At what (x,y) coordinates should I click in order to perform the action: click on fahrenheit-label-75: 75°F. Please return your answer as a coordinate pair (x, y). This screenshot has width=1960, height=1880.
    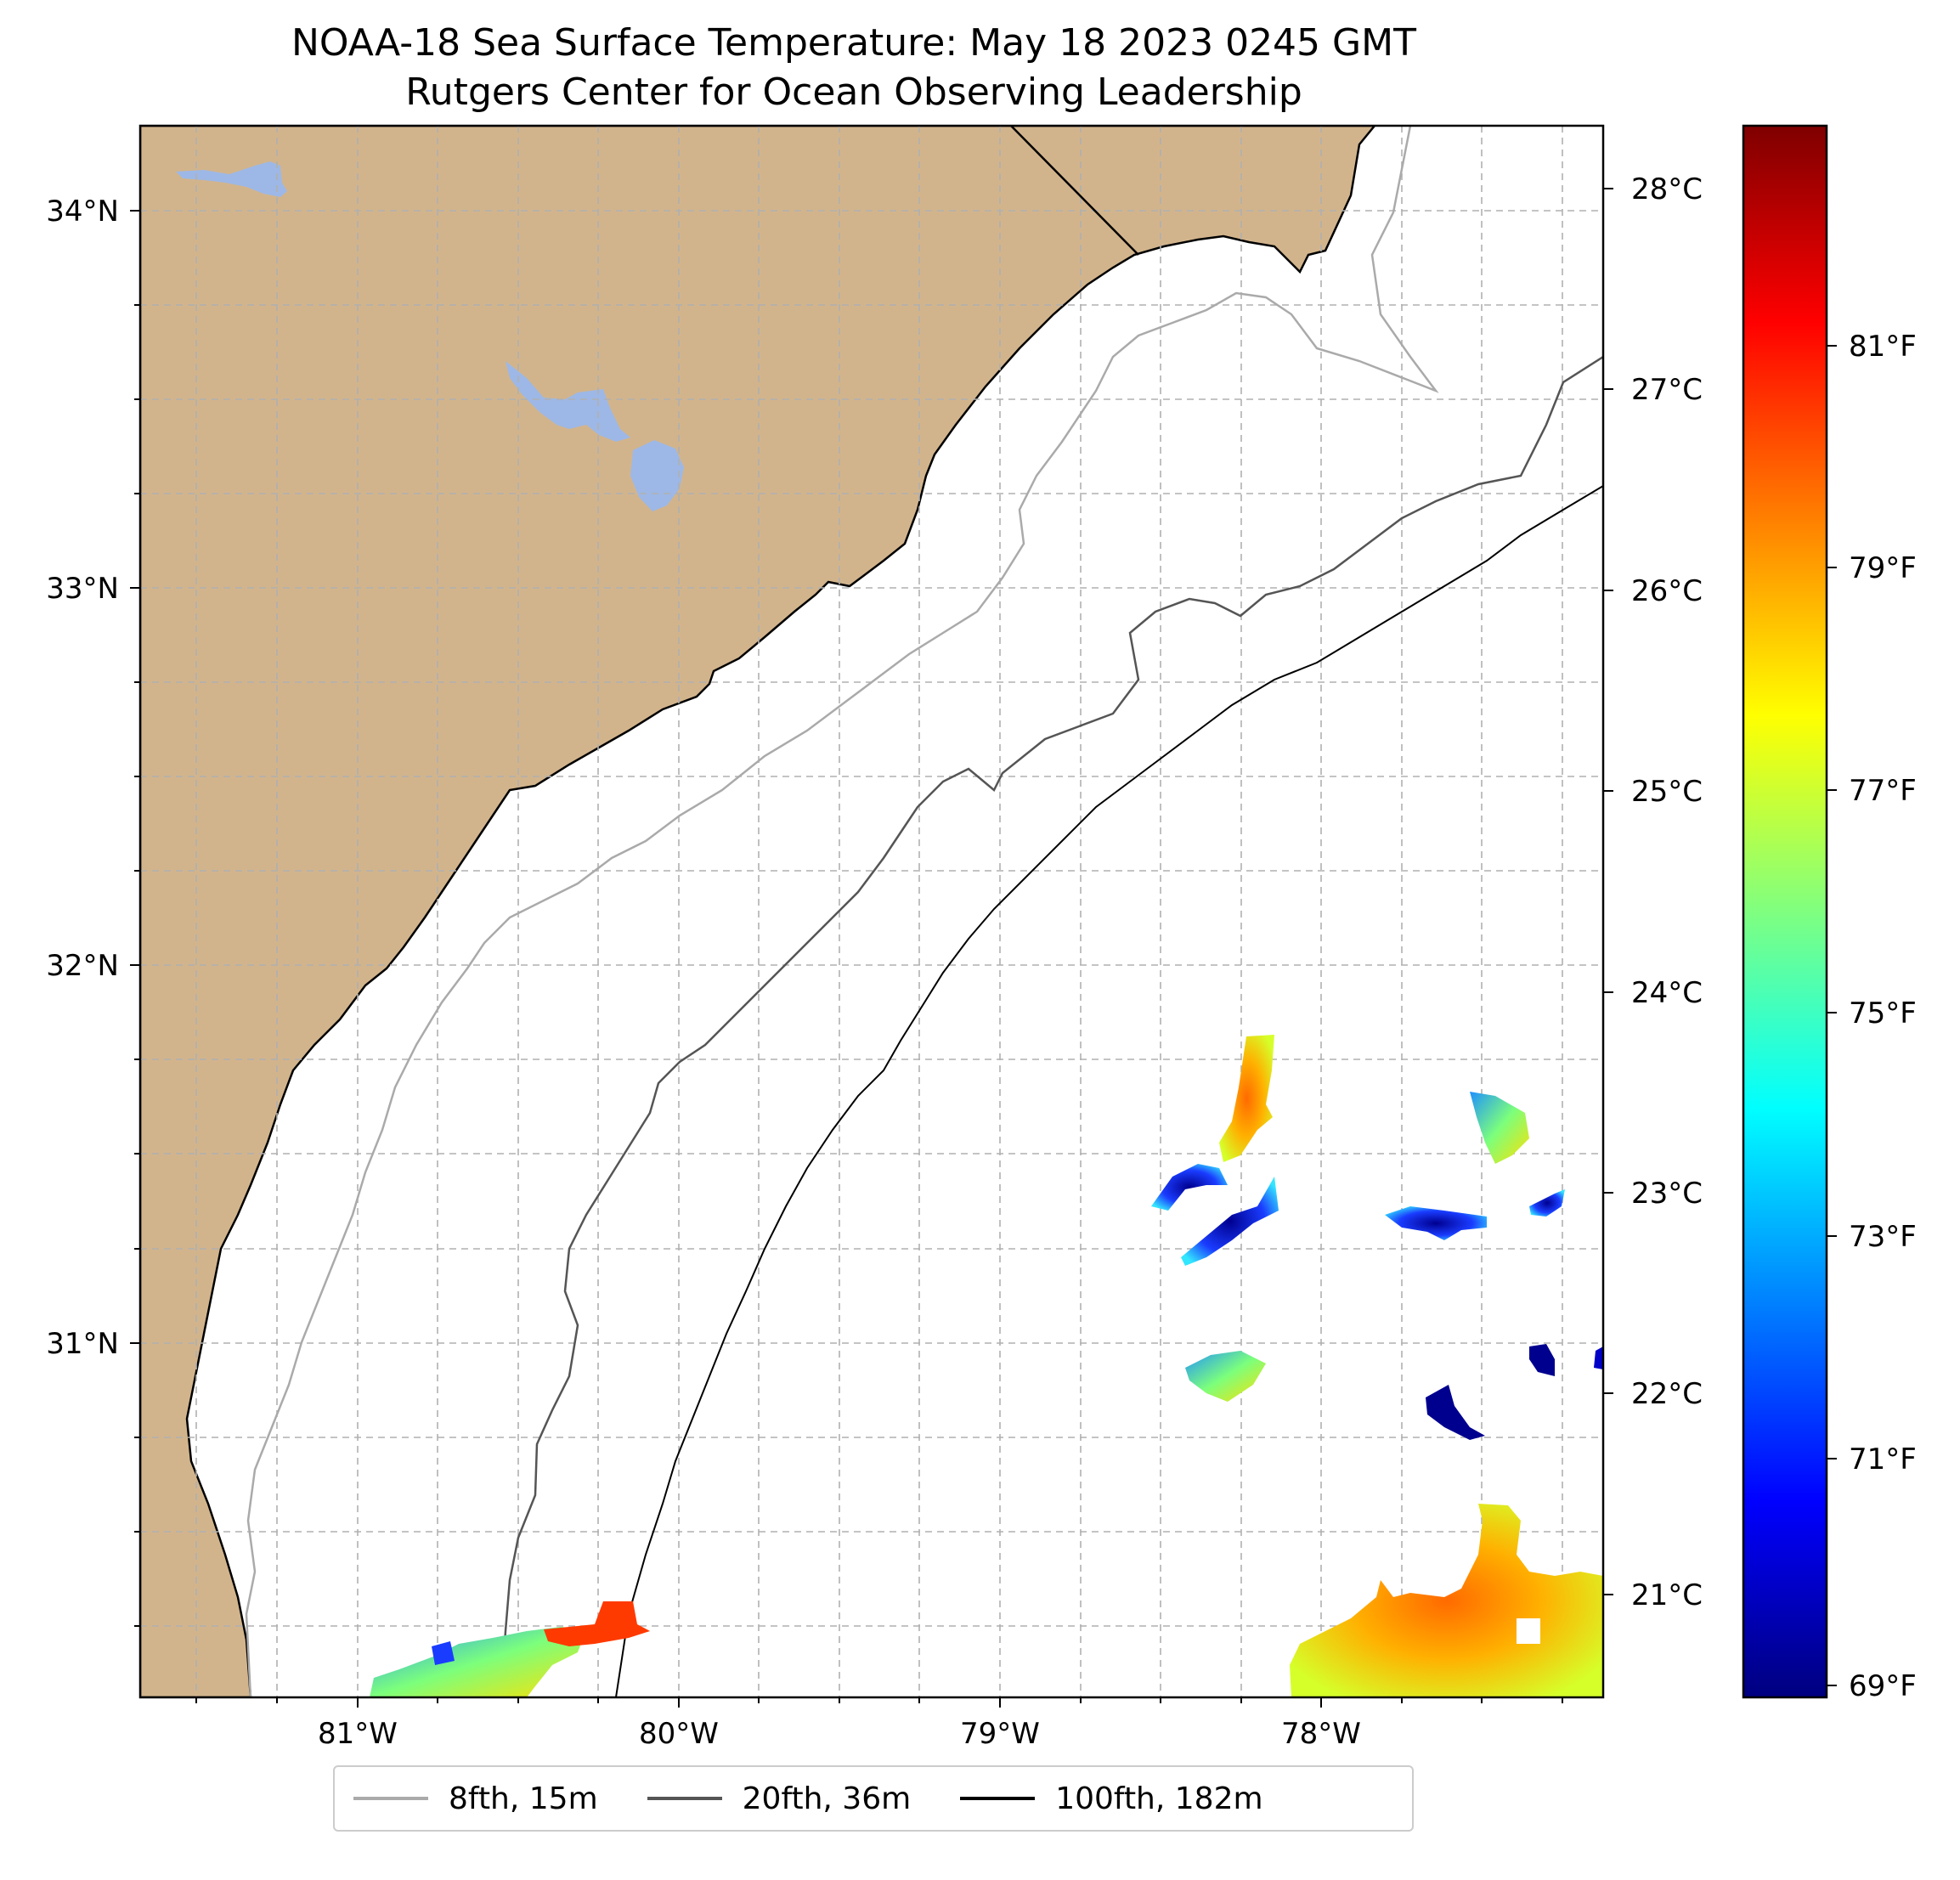
    Looking at the image, I should click on (1883, 1013).